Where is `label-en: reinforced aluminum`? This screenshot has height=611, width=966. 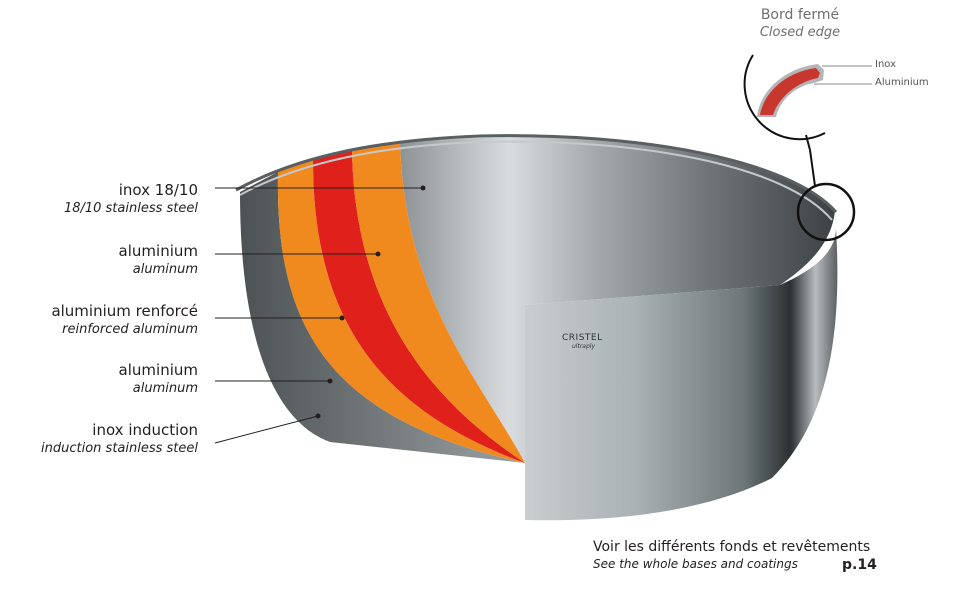
label-en: reinforced aluminum is located at coordinates (130, 329).